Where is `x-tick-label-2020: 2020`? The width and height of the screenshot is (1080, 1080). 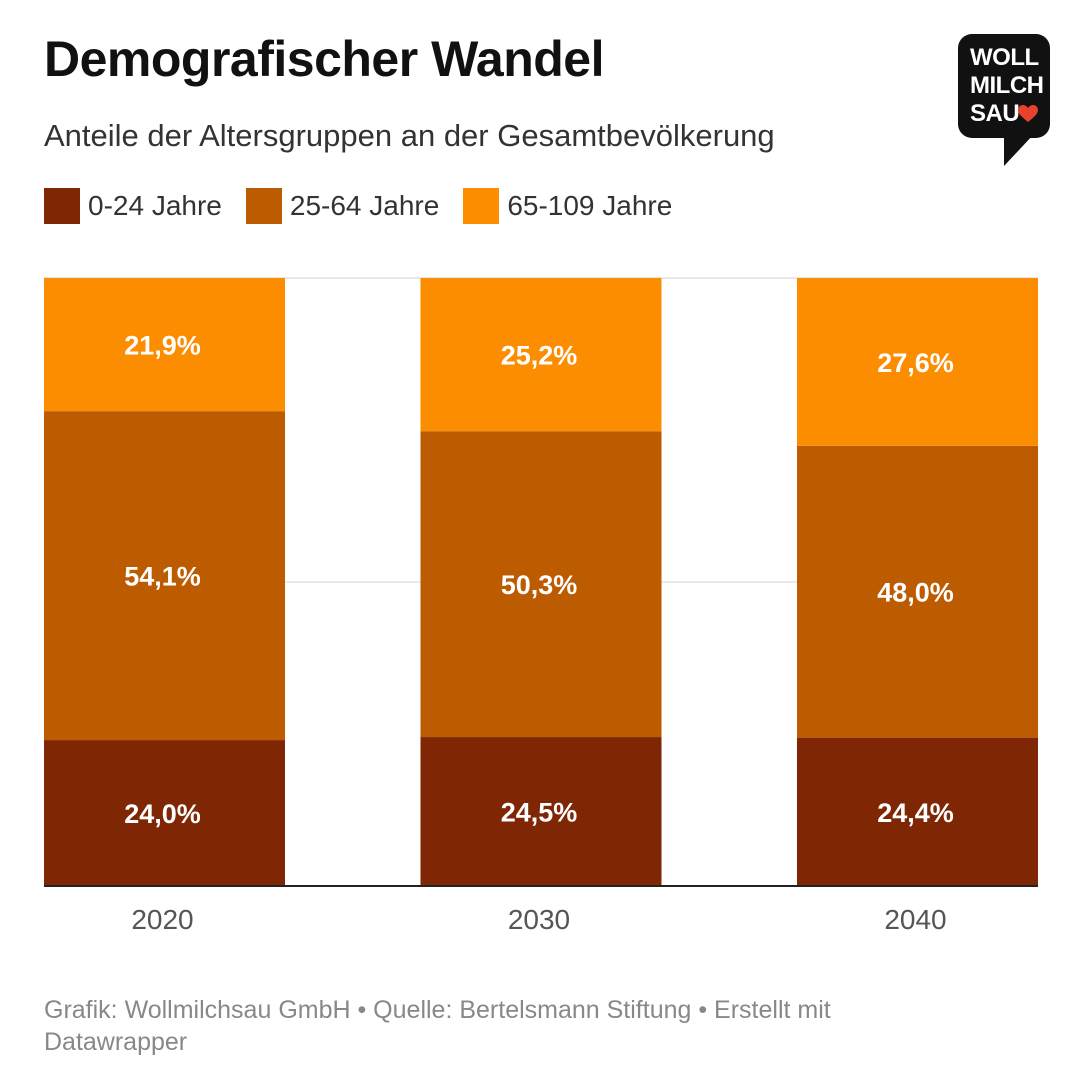 x-tick-label-2020: 2020 is located at coordinates (162, 919).